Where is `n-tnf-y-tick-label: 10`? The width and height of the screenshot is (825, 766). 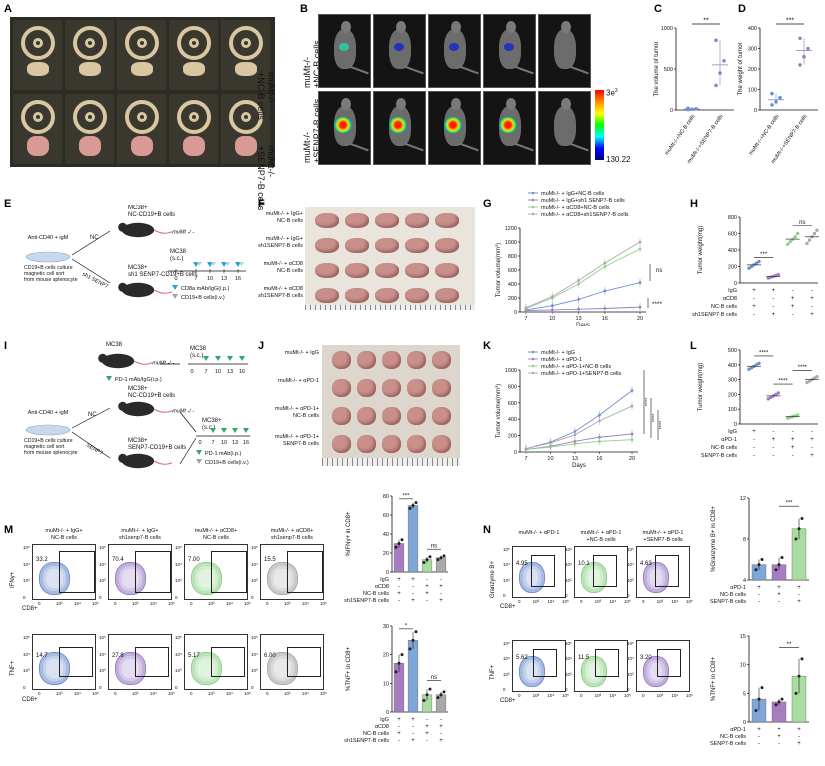
n-tnf-y-tick-label: 10 is located at coordinates (743, 666).